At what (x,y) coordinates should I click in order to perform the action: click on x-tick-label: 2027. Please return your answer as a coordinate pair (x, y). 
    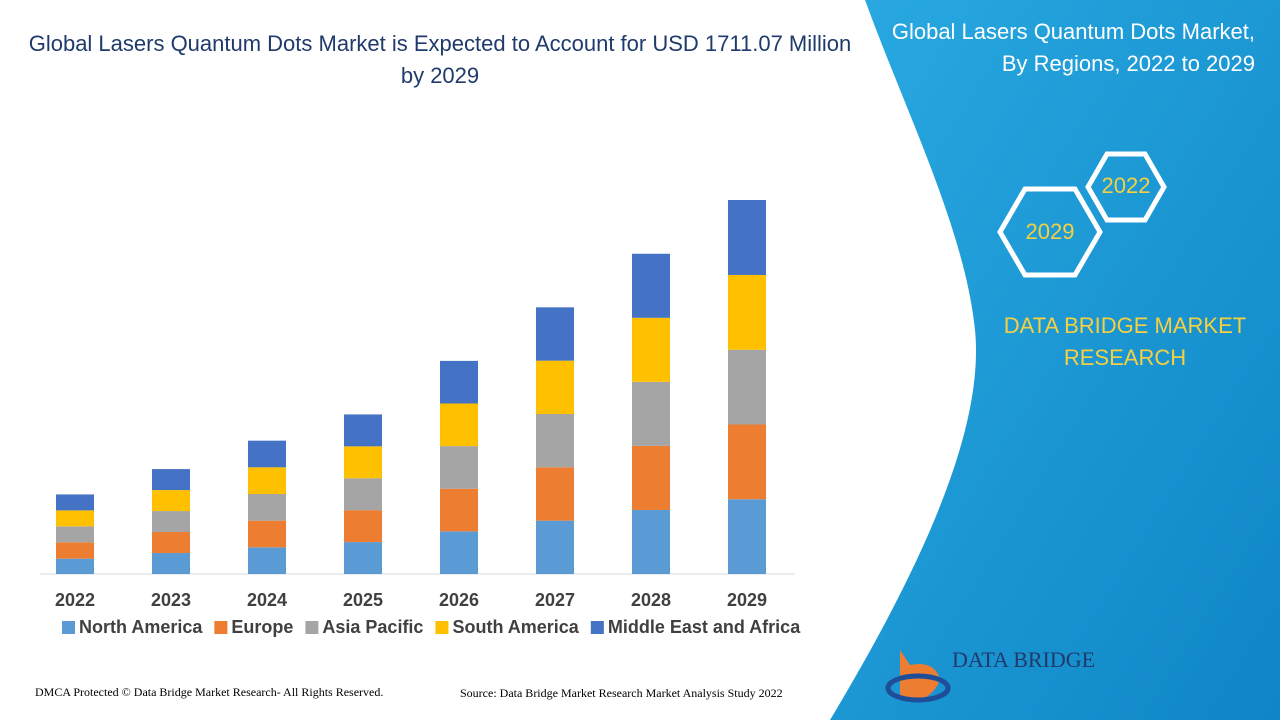
    Looking at the image, I should click on (555, 600).